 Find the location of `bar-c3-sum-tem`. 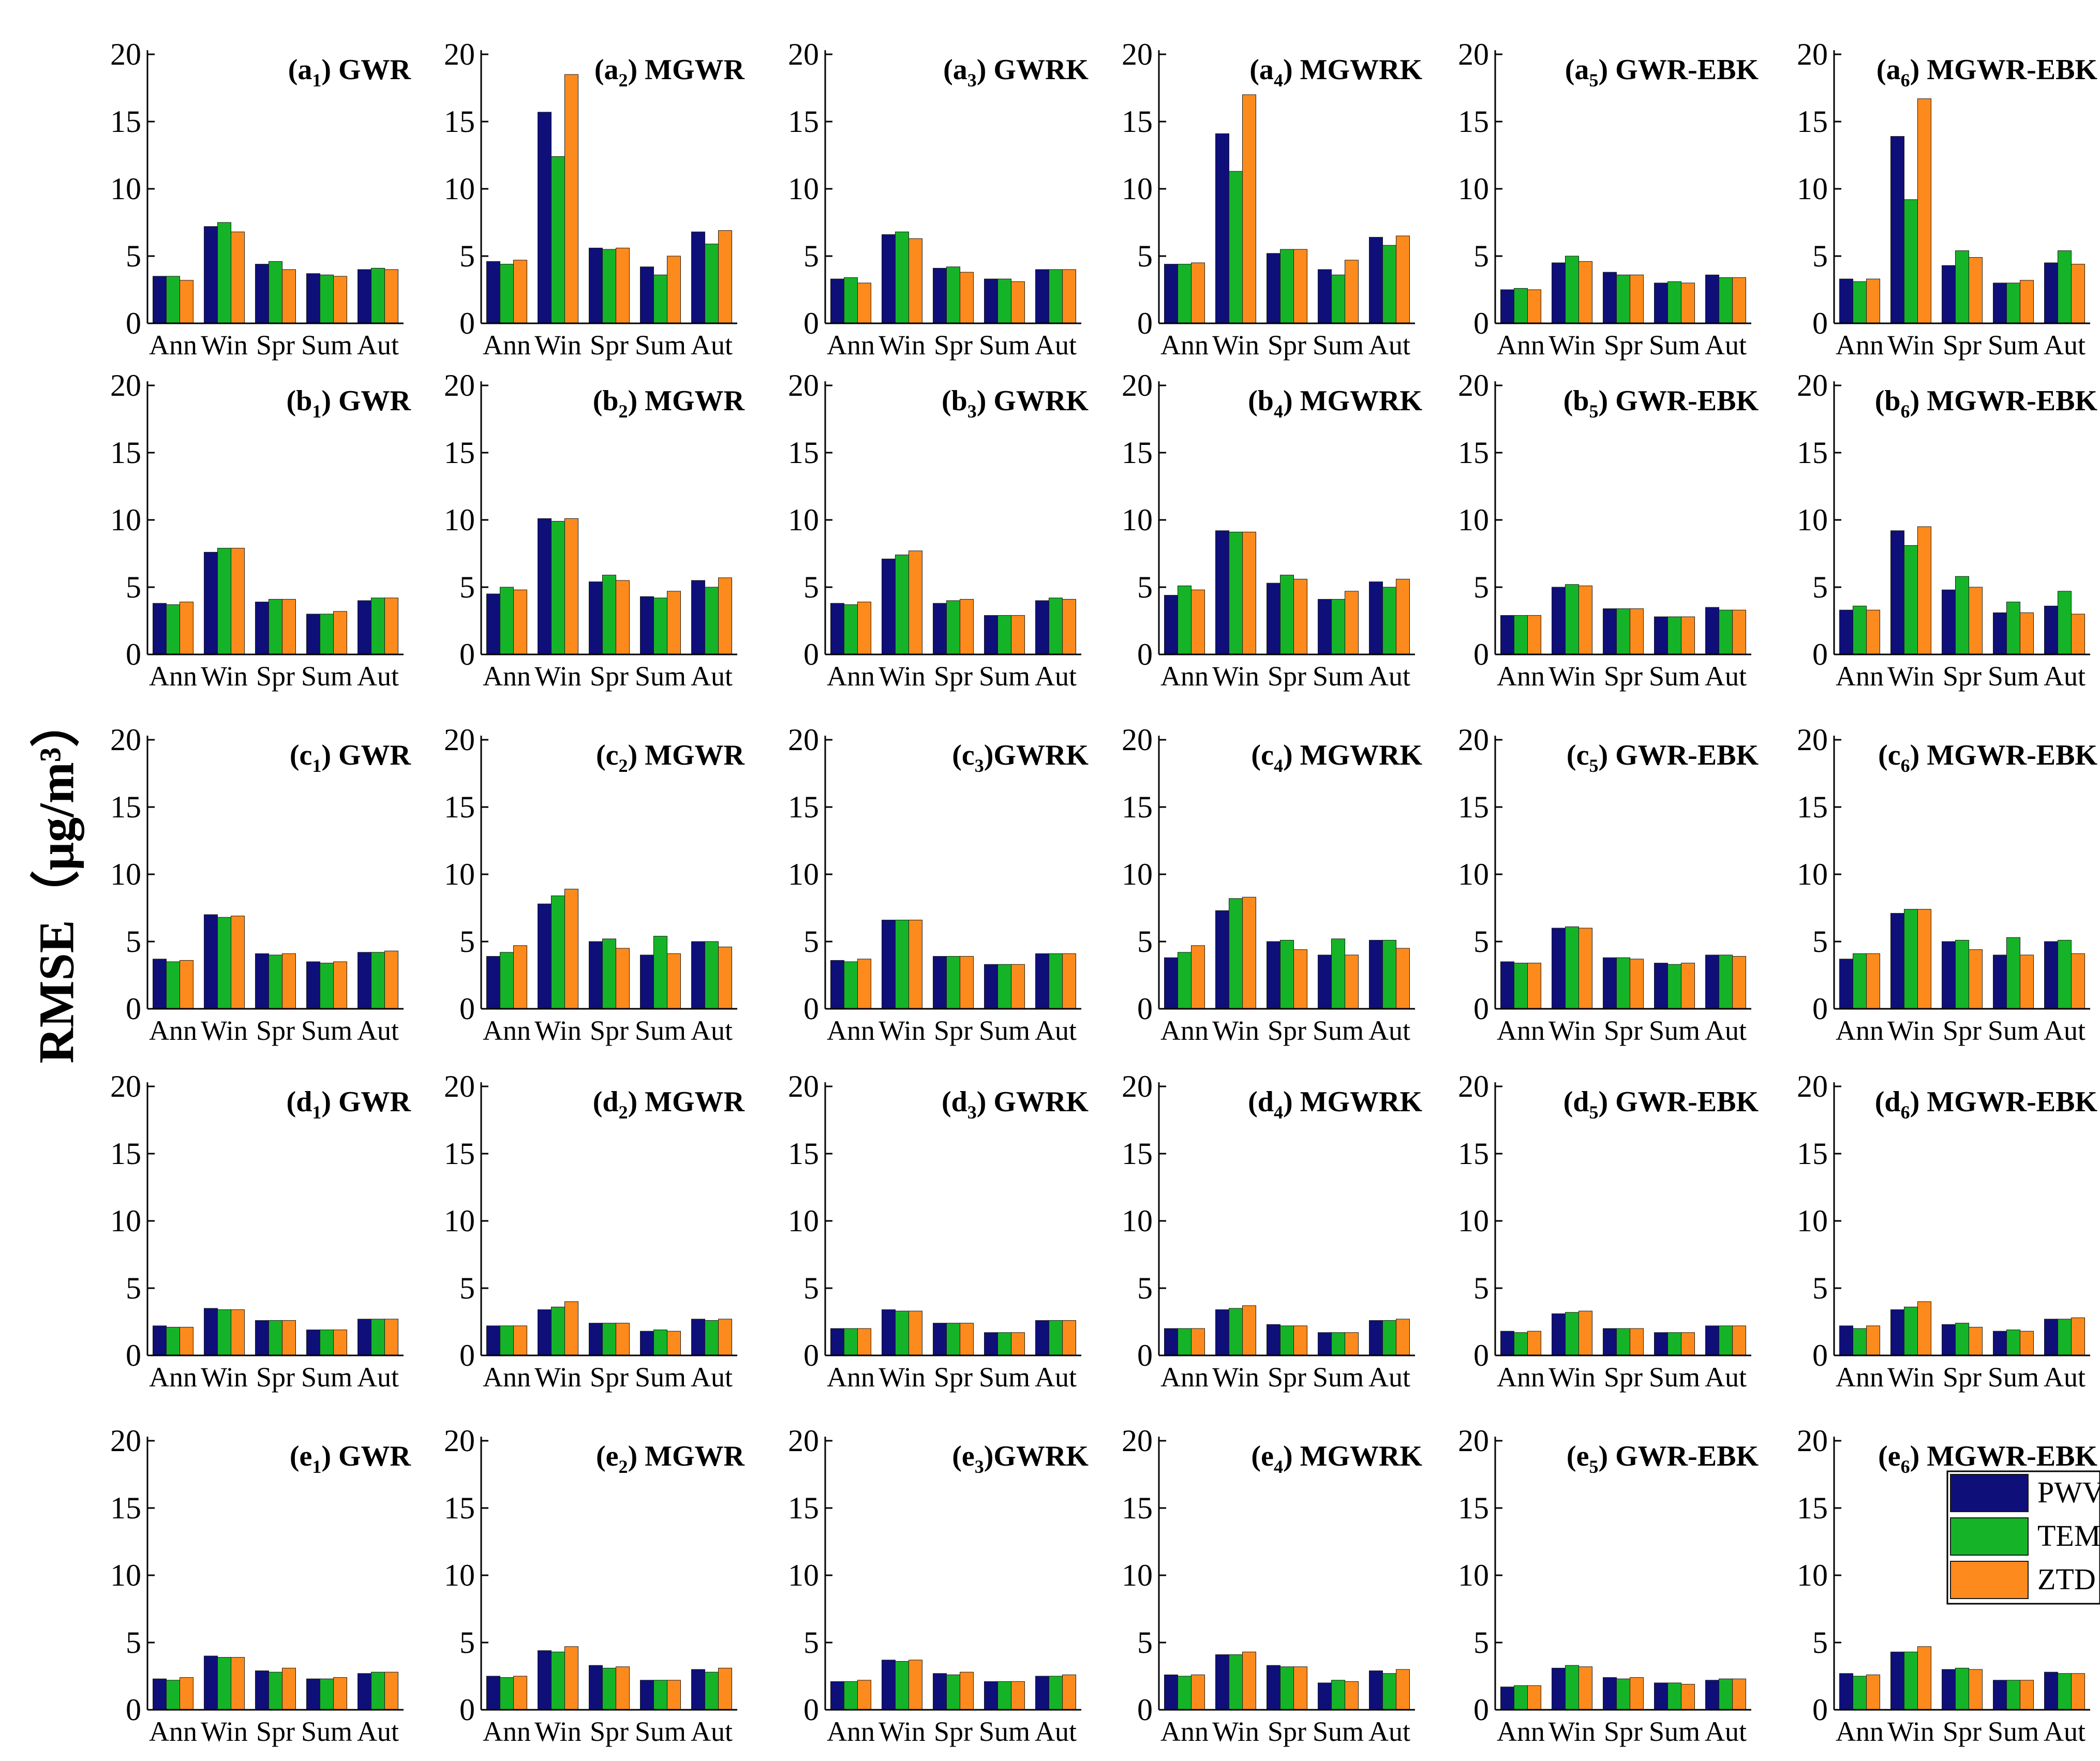

bar-c3-sum-tem is located at coordinates (1004, 986).